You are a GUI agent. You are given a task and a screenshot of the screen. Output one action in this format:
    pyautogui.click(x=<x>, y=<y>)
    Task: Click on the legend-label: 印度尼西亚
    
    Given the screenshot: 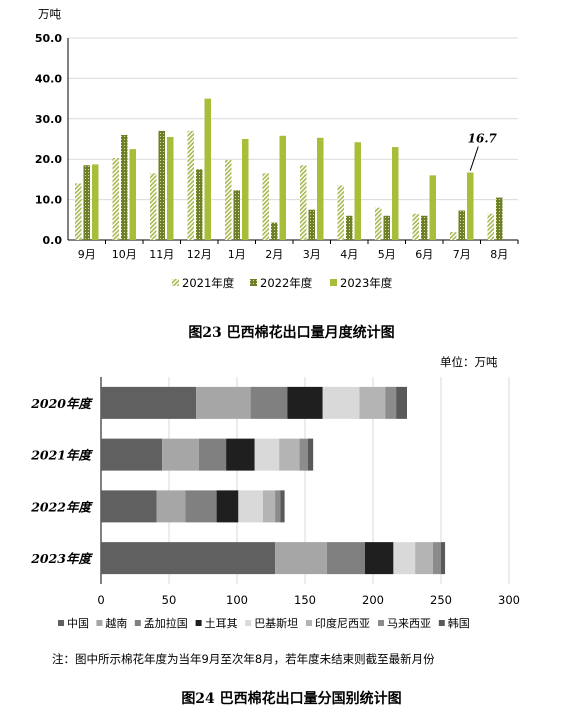 What is the action you would take?
    pyautogui.click(x=342, y=623)
    